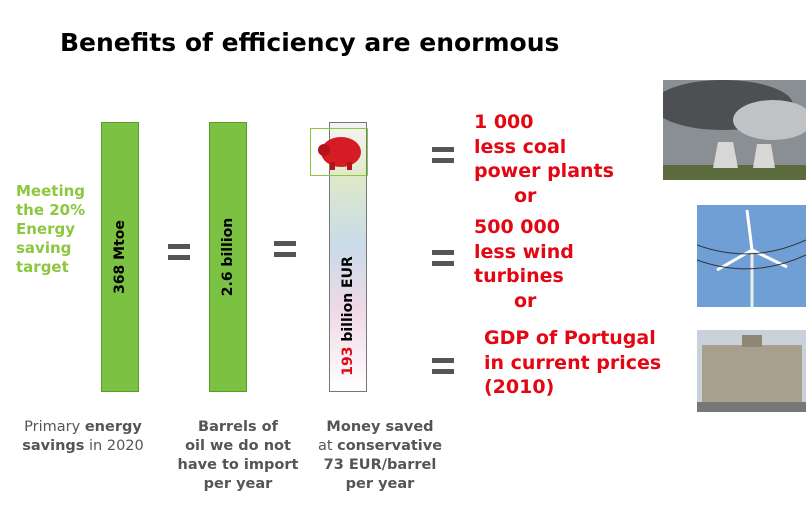 This screenshot has width=806, height=510. What do you see at coordinates (42, 267) in the screenshot?
I see `target-line: target` at bounding box center [42, 267].